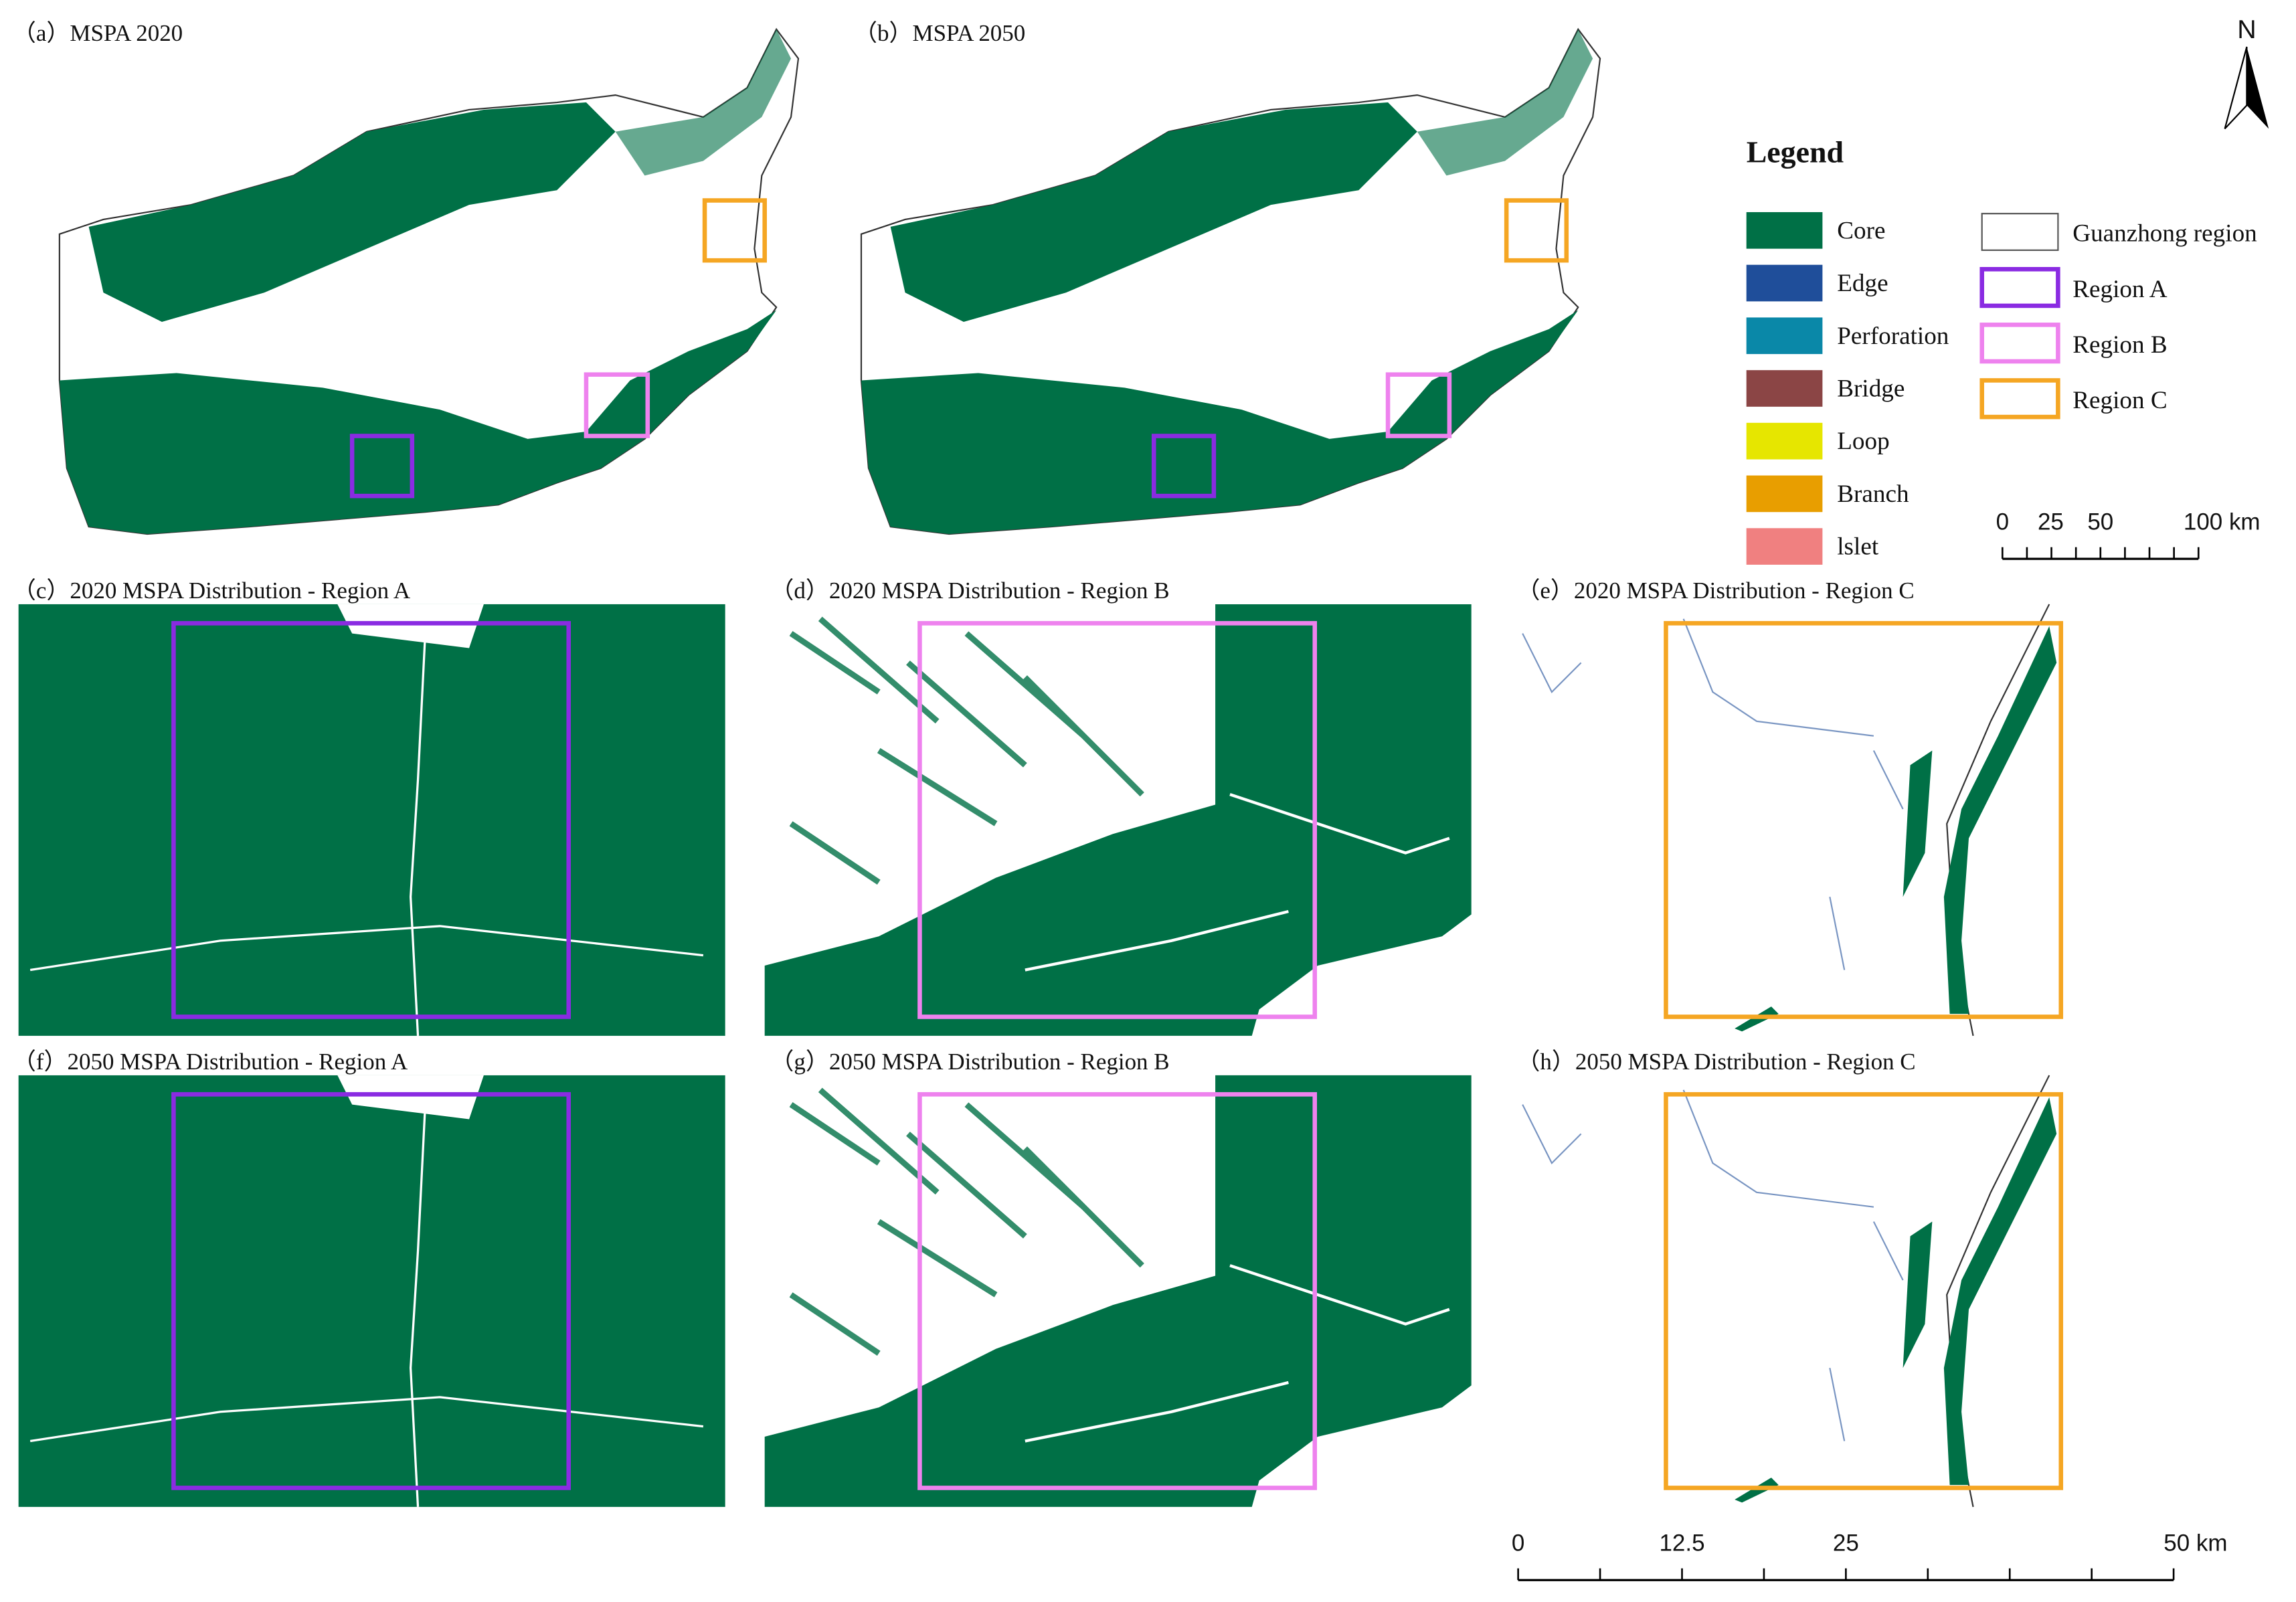 This screenshot has width=2296, height=1602. What do you see at coordinates (2120, 290) in the screenshot?
I see `legend-label: Region A` at bounding box center [2120, 290].